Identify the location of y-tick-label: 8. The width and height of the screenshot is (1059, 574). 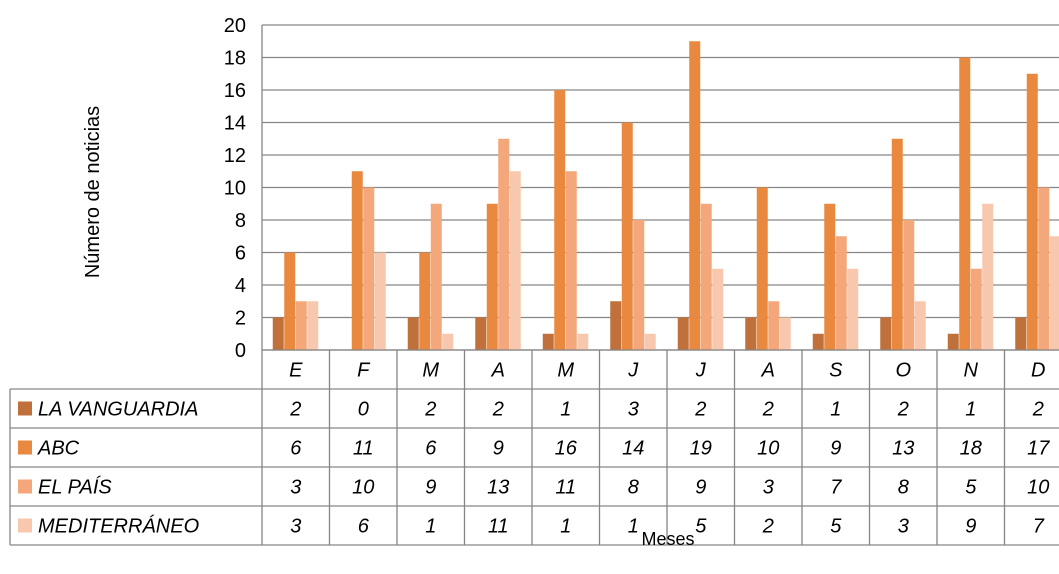
(240, 221).